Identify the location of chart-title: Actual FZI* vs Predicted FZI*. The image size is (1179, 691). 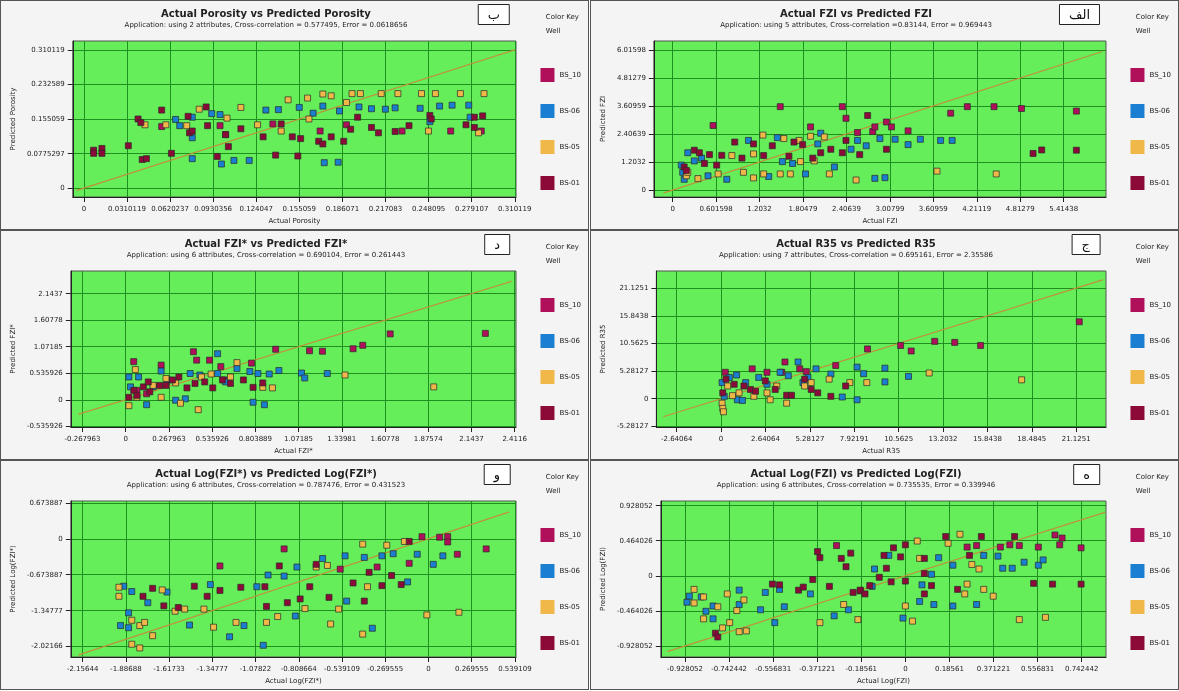
(266, 243).